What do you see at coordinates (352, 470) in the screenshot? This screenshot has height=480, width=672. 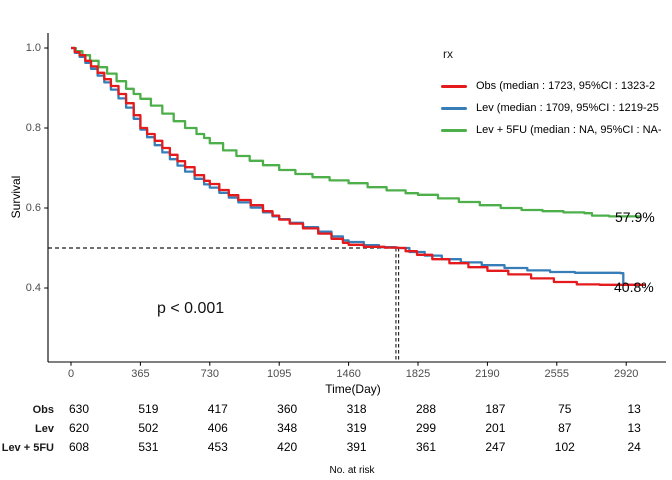 I see `risk-table-caption: No. at risk` at bounding box center [352, 470].